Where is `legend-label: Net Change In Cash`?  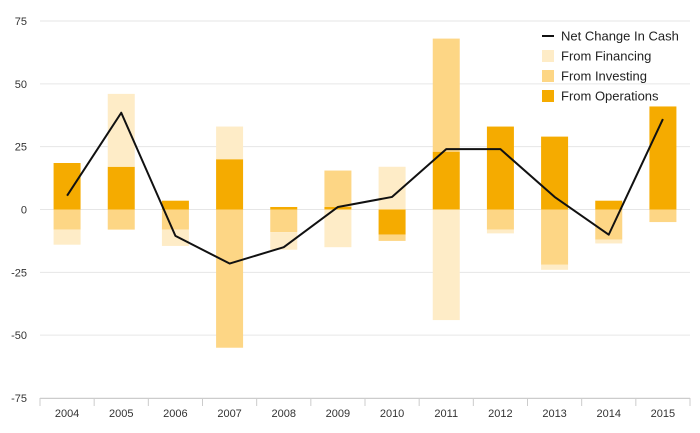 legend-label: Net Change In Cash is located at coordinates (620, 36).